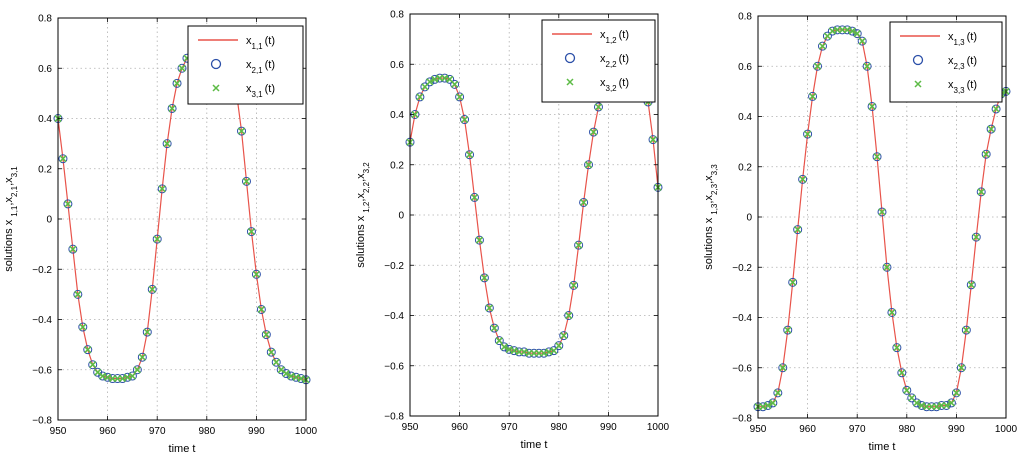 This screenshot has width=1020, height=464. Describe the element at coordinates (962, 87) in the screenshot. I see `legend-label: x3,3 (t)` at that location.